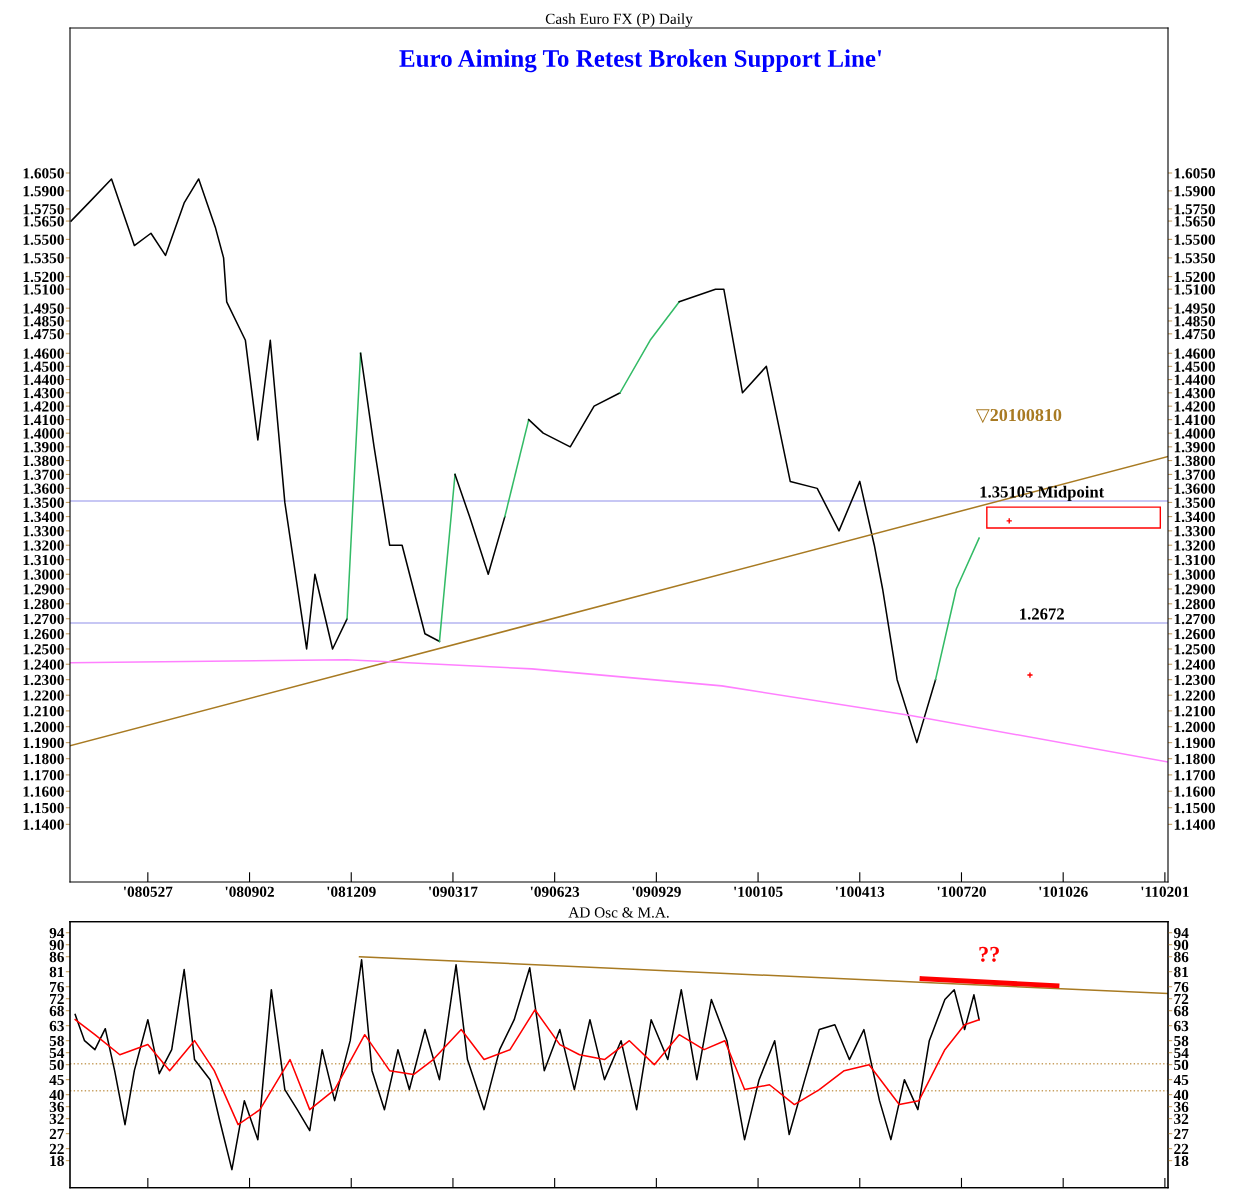  Describe the element at coordinates (1194, 664) in the screenshot. I see `text: 1.2400` at that location.